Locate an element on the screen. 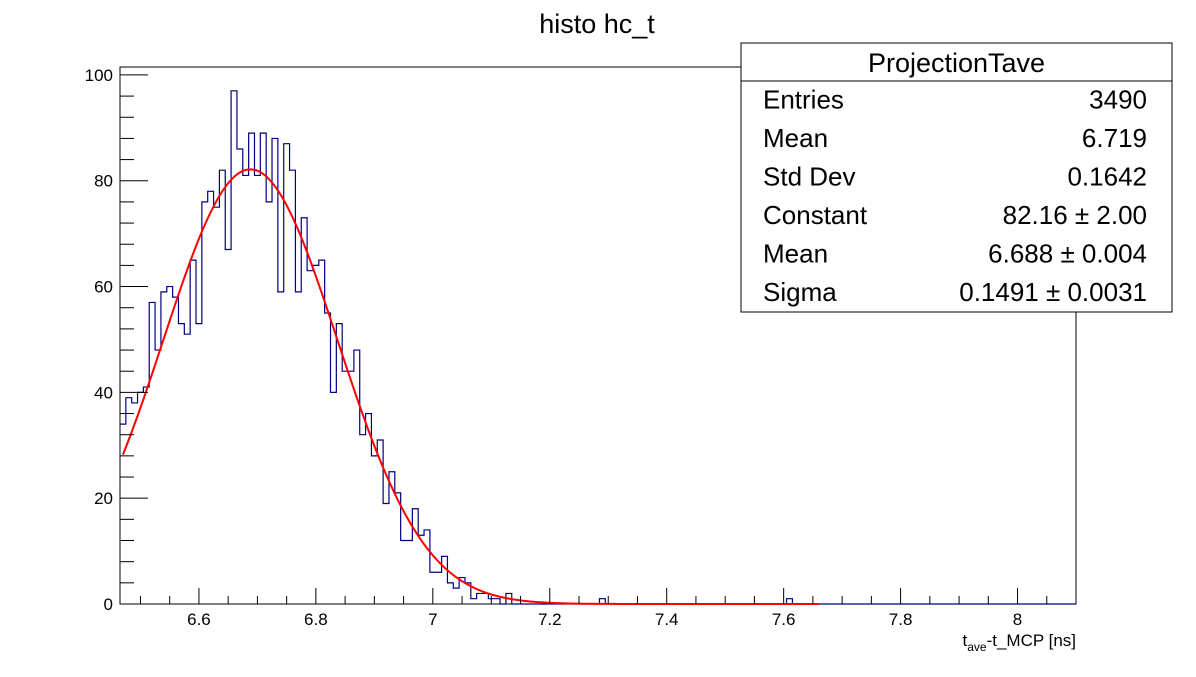 The image size is (1196, 677). x-tick-label: 7.2 is located at coordinates (550, 619).